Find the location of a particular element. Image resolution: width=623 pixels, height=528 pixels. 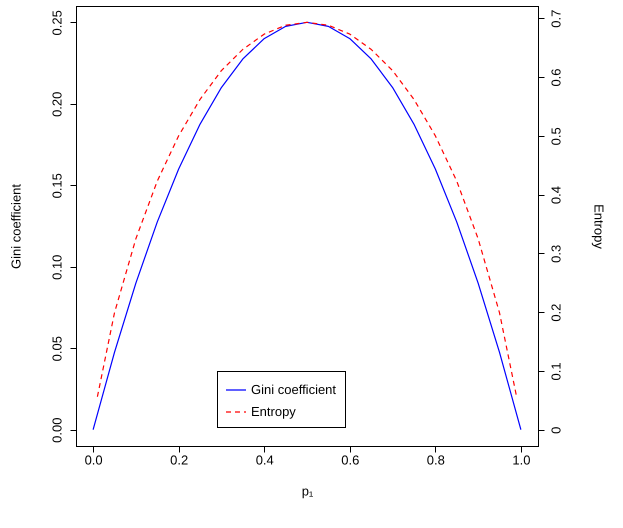

x-axis-title: p₁ is located at coordinates (308, 491).